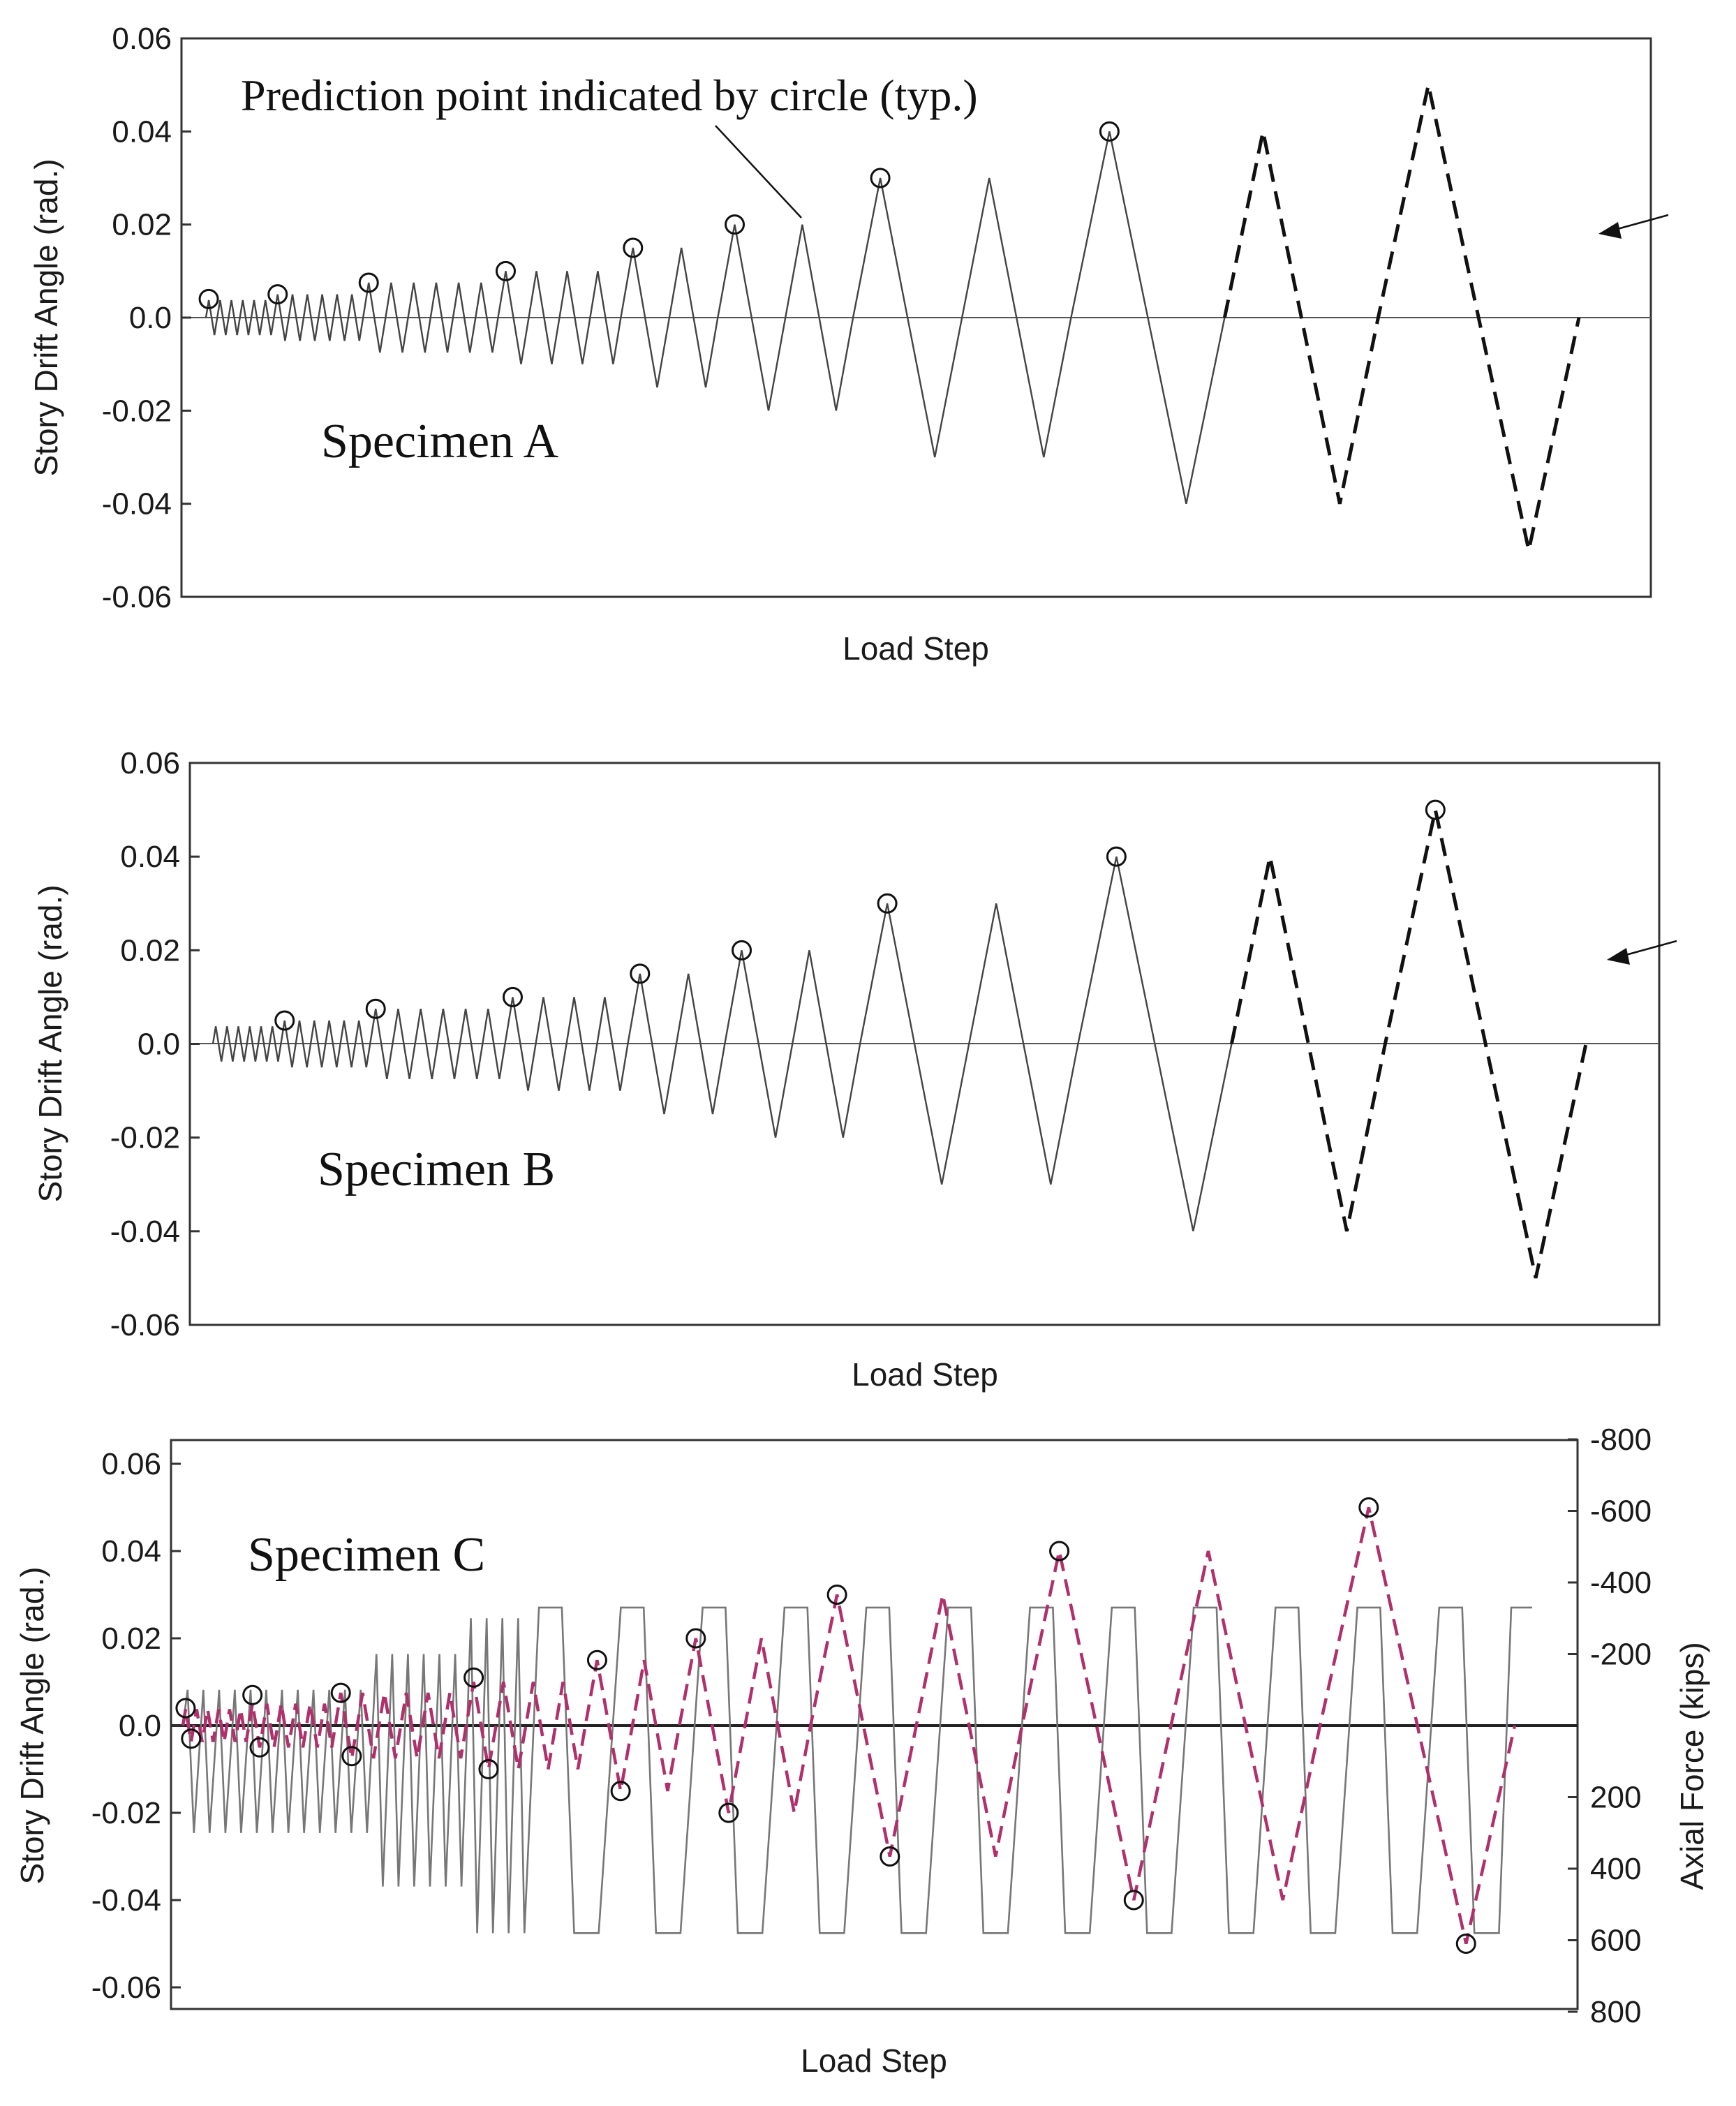 This screenshot has width=1736, height=2106. I want to click on y2-tick-label: -400, so click(1621, 1583).